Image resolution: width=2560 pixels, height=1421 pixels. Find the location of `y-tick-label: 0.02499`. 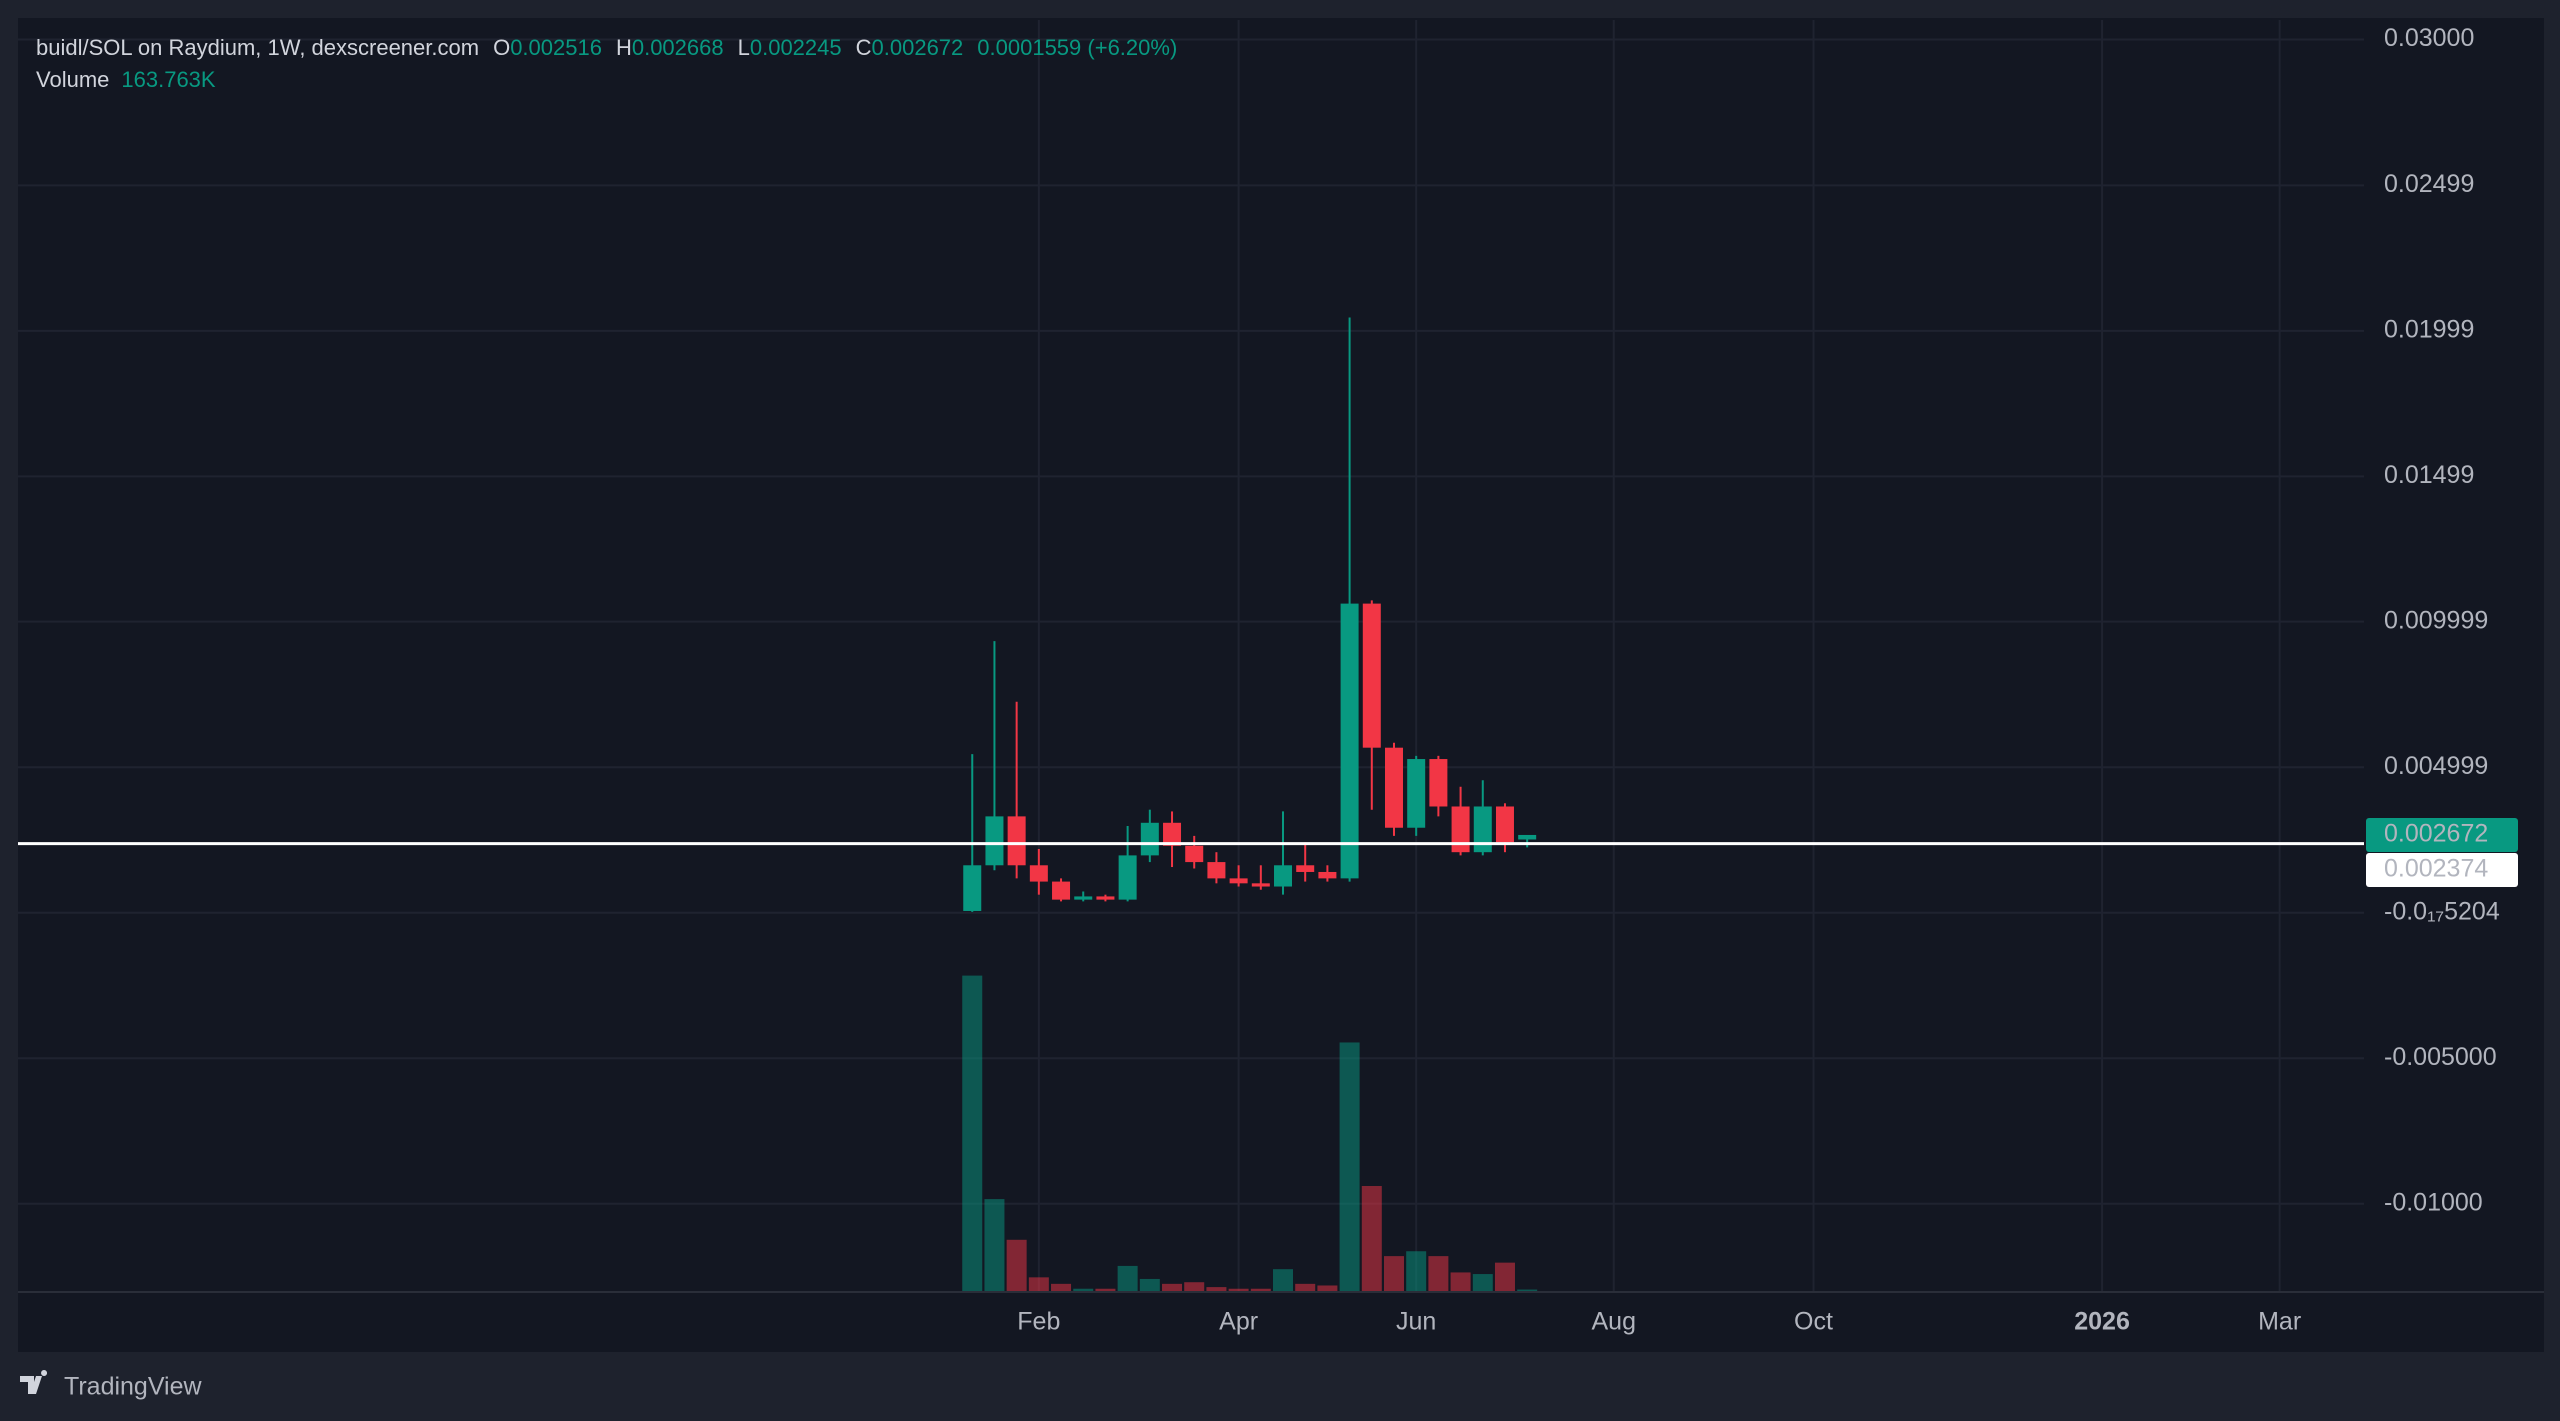

y-tick-label: 0.02499 is located at coordinates (2429, 184).